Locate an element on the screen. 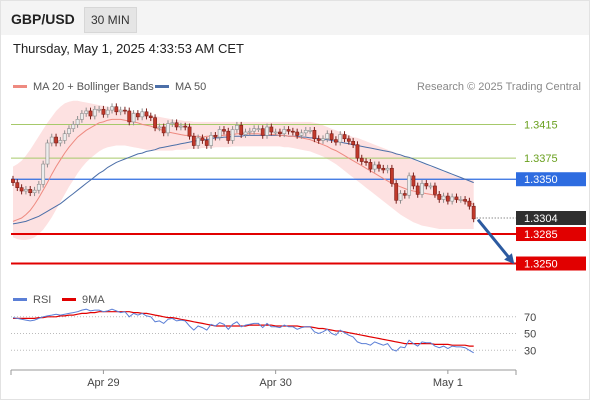  credit-text: Research © 2025 Trading Central is located at coordinates (499, 87).